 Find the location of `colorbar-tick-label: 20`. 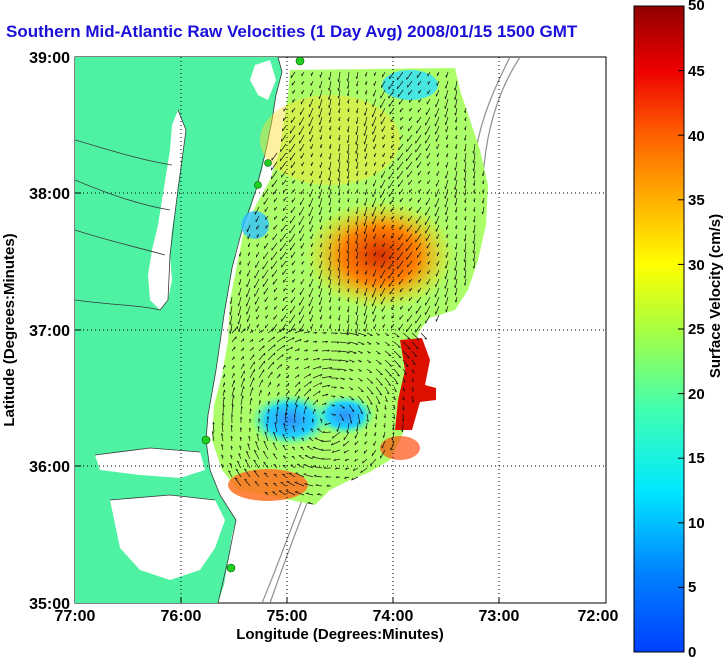

colorbar-tick-label: 20 is located at coordinates (696, 394).